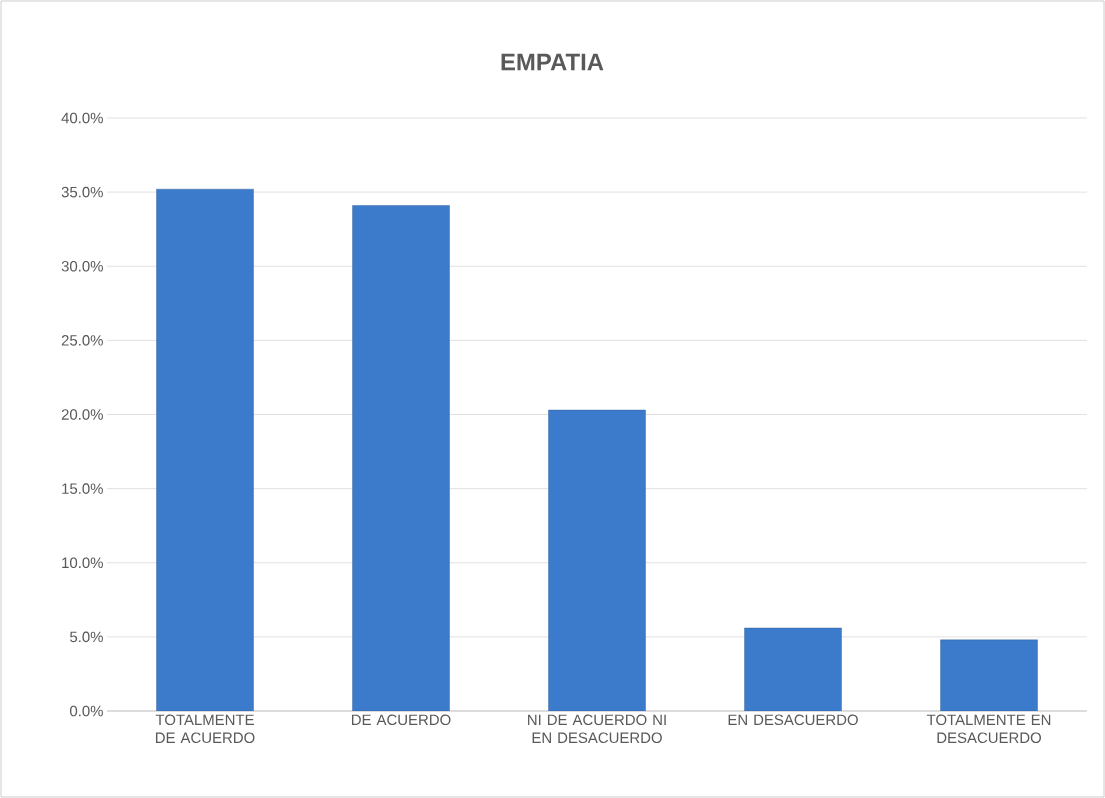  What do you see at coordinates (552, 62) in the screenshot?
I see `chart-title: EMPATIA` at bounding box center [552, 62].